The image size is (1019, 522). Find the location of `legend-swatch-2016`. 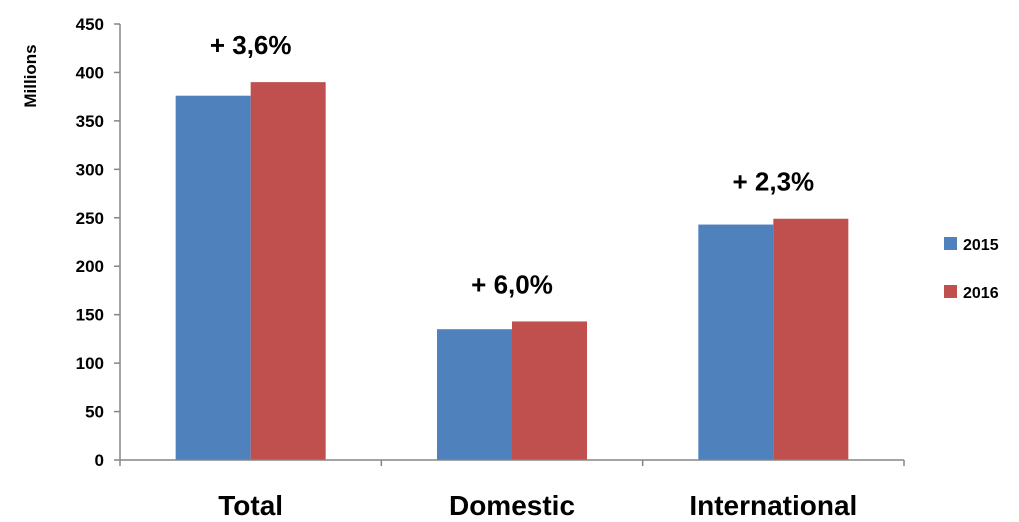

legend-swatch-2016 is located at coordinates (950, 291).